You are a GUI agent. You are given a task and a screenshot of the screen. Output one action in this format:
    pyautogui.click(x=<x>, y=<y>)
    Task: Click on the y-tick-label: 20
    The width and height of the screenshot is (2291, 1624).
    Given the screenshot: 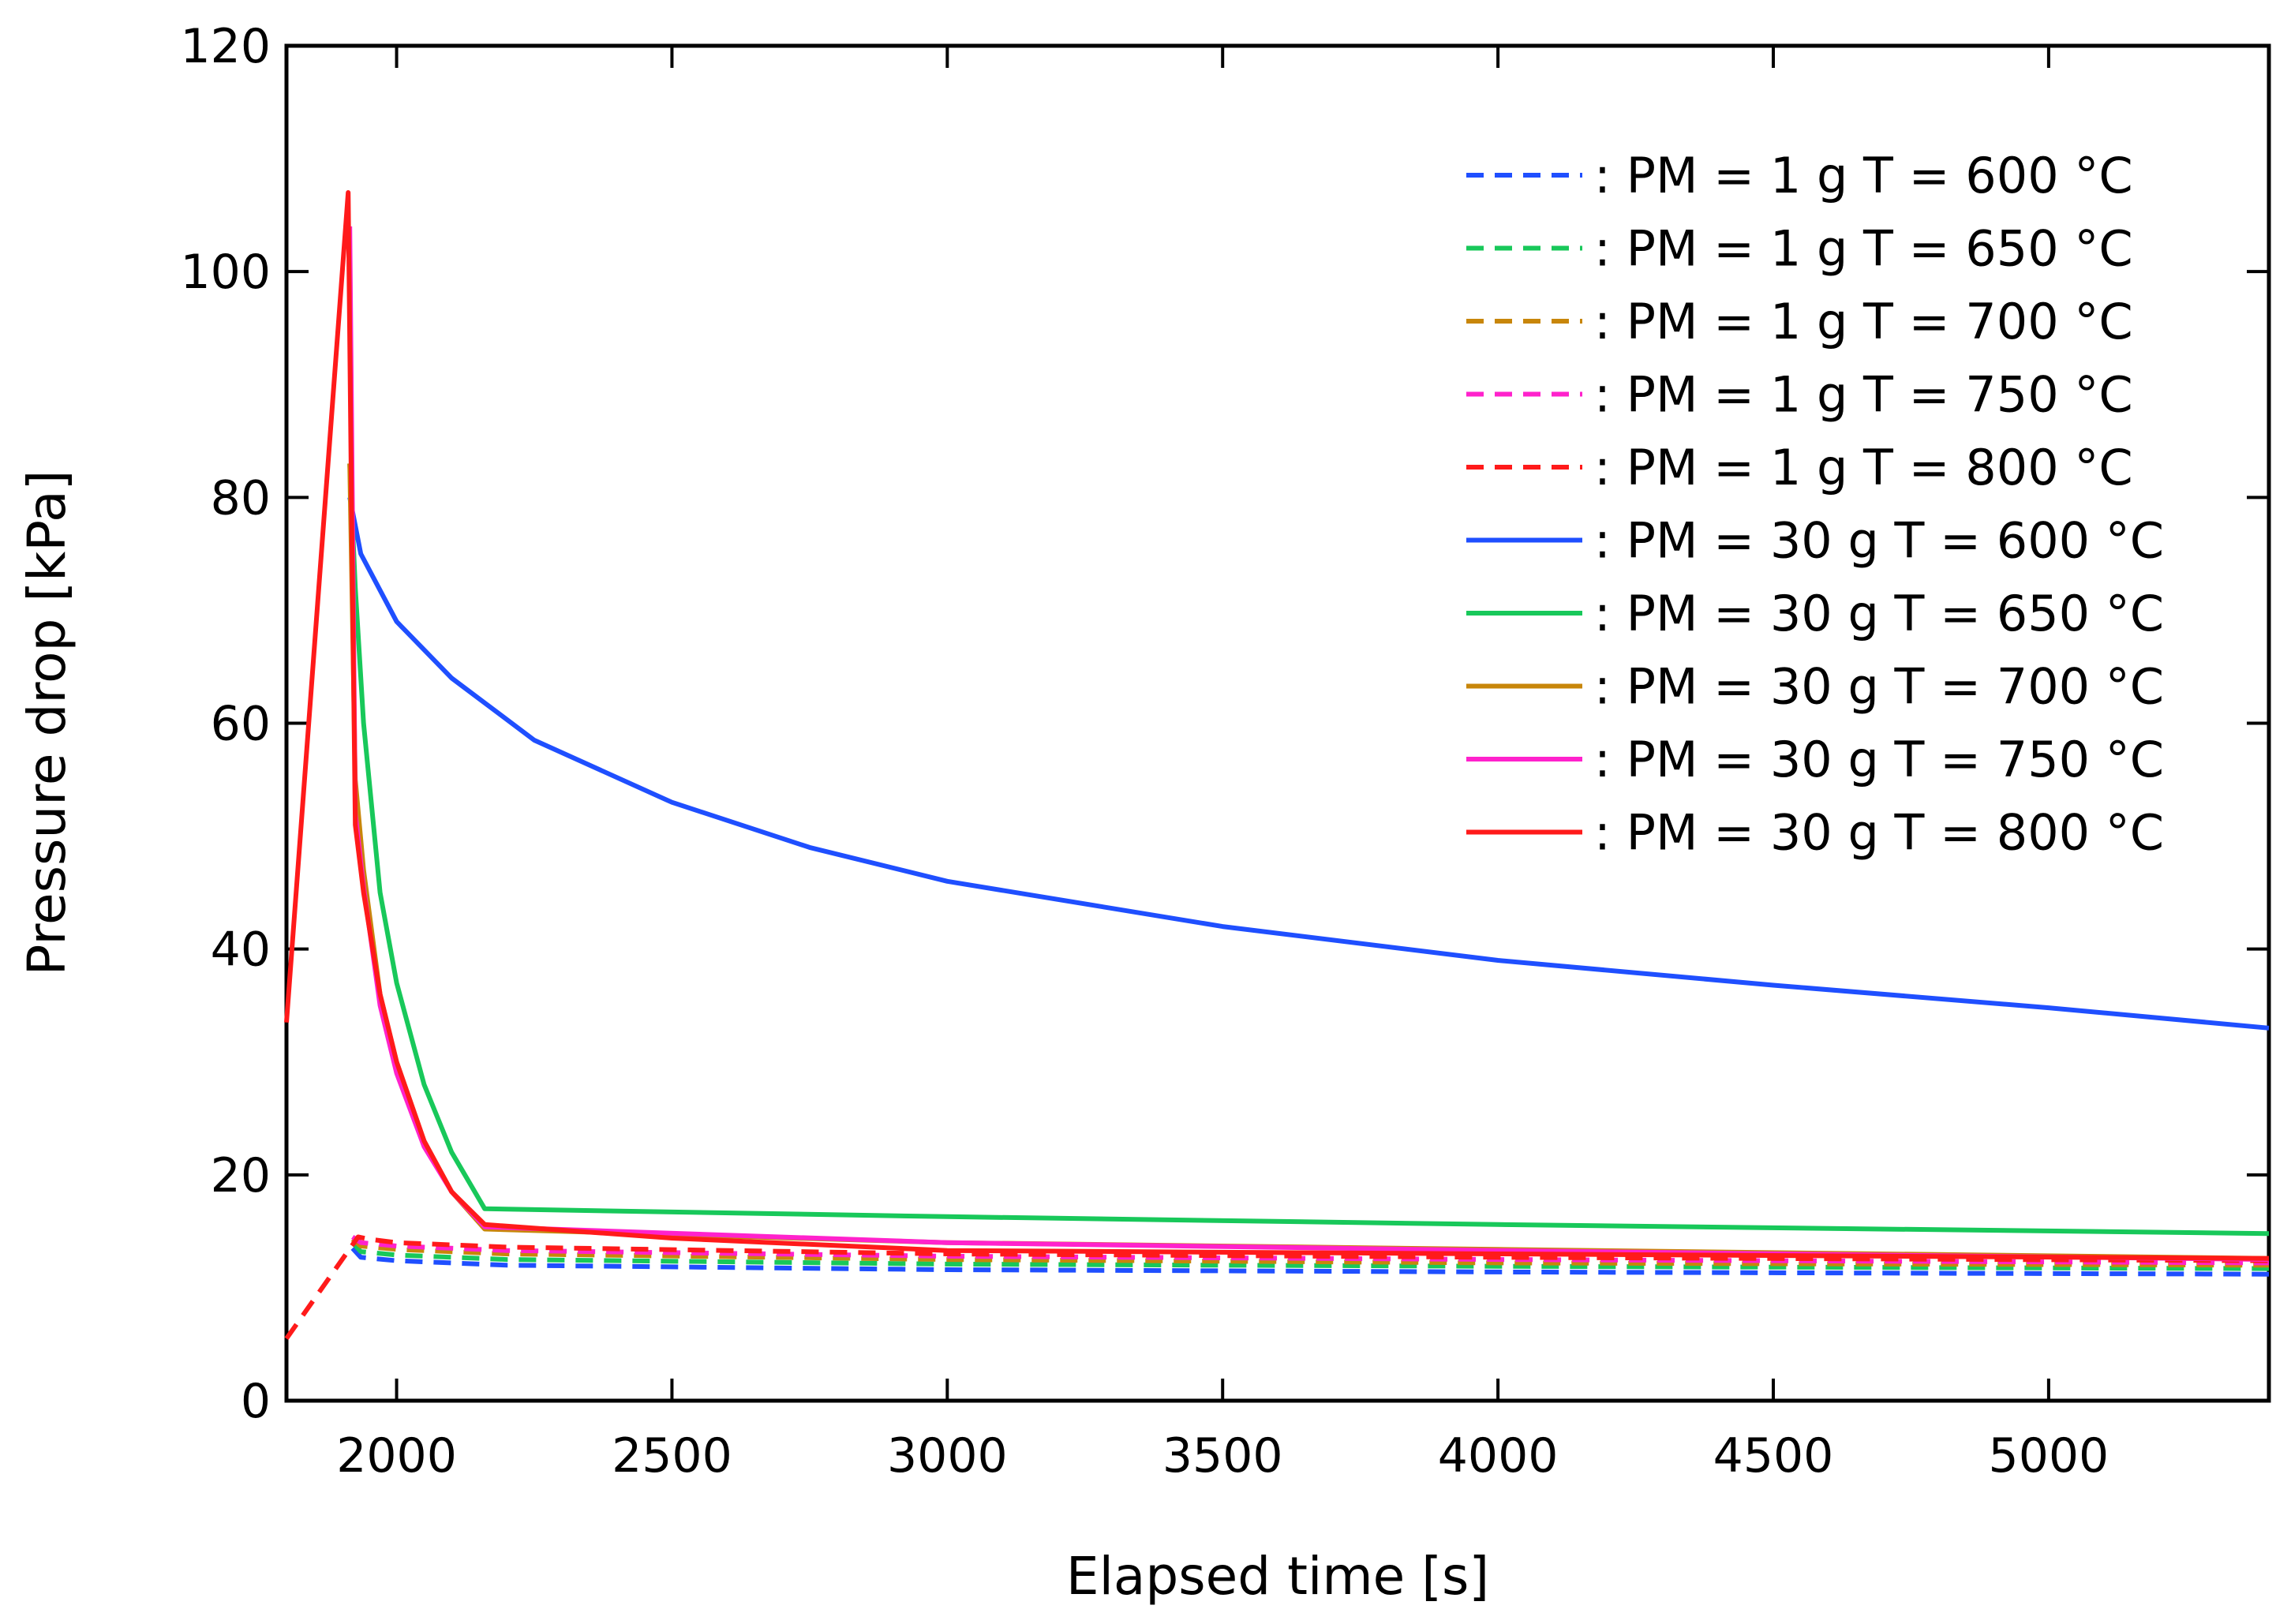 What is the action you would take?
    pyautogui.click(x=241, y=1175)
    